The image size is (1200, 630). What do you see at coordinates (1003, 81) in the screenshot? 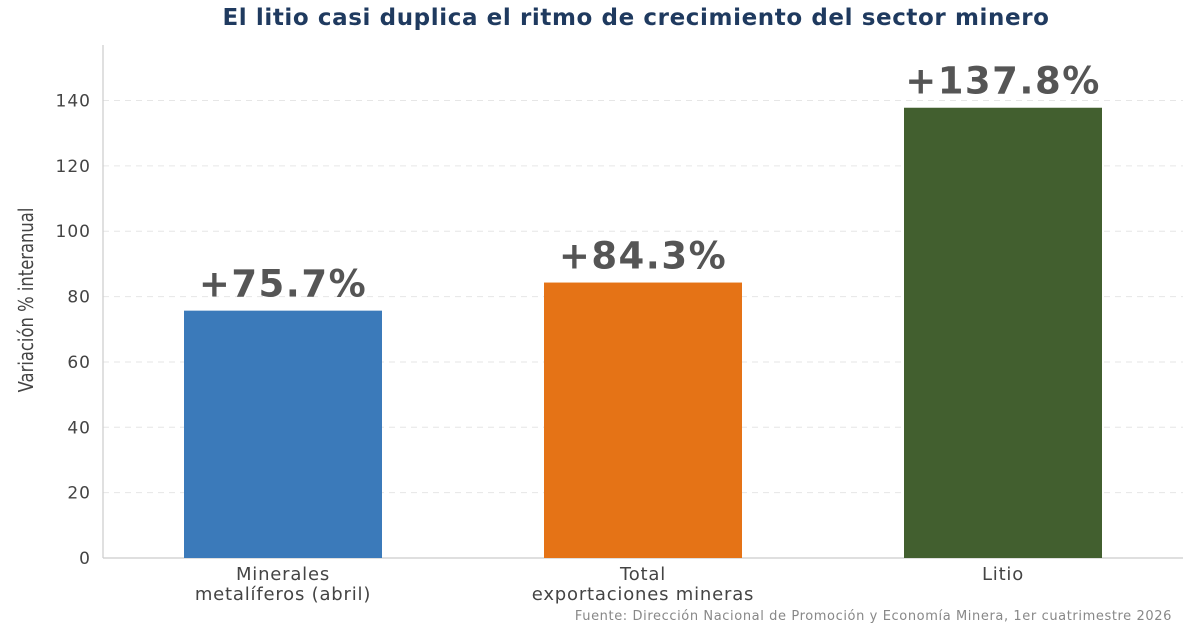
I see `data-label: +137.8%` at bounding box center [1003, 81].